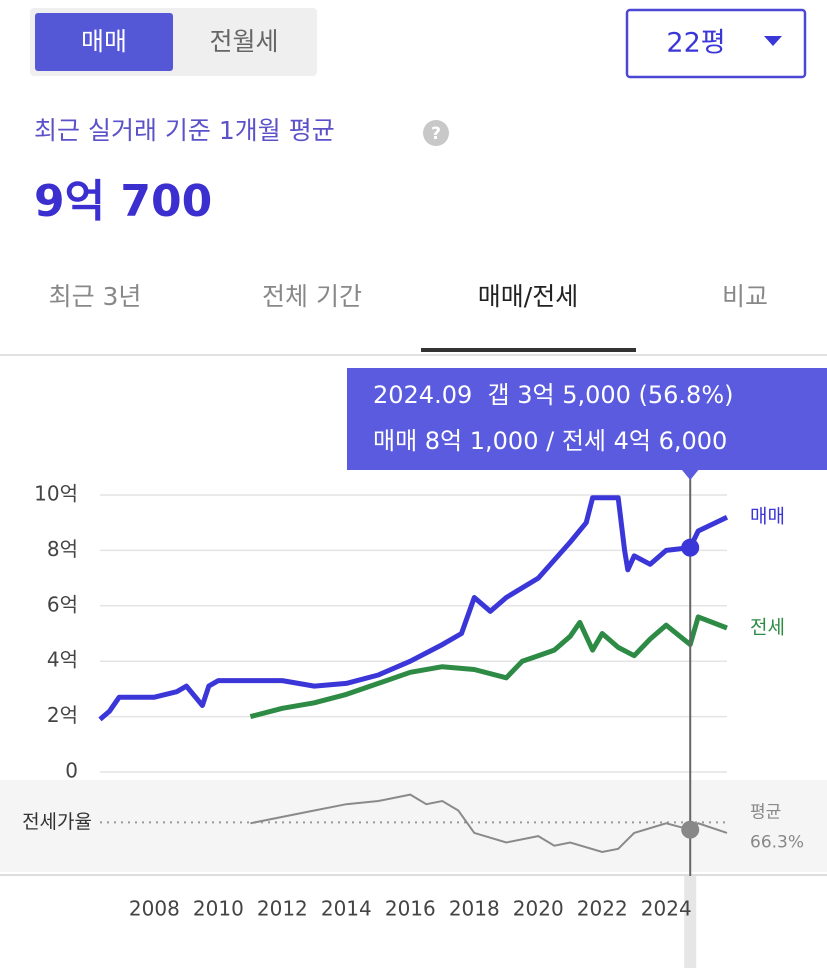 The image size is (827, 968). Describe the element at coordinates (695, 43) in the screenshot. I see `size-value: 22평` at that location.